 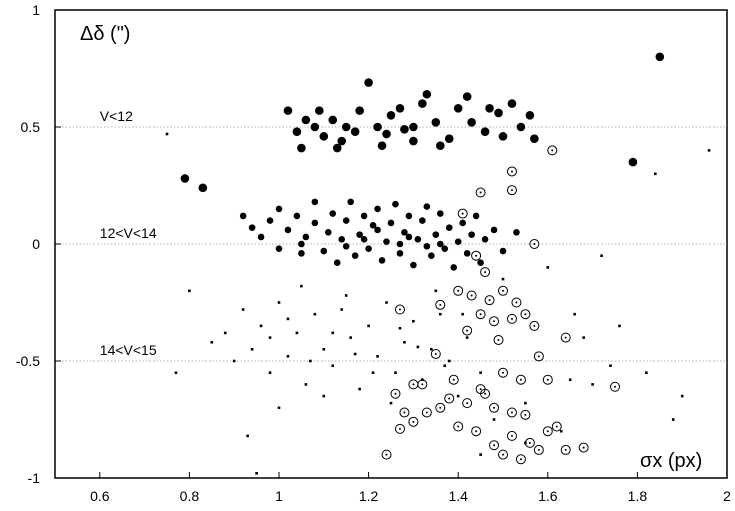 What do you see at coordinates (34, 478) in the screenshot?
I see `y-tick-label: -1` at bounding box center [34, 478].